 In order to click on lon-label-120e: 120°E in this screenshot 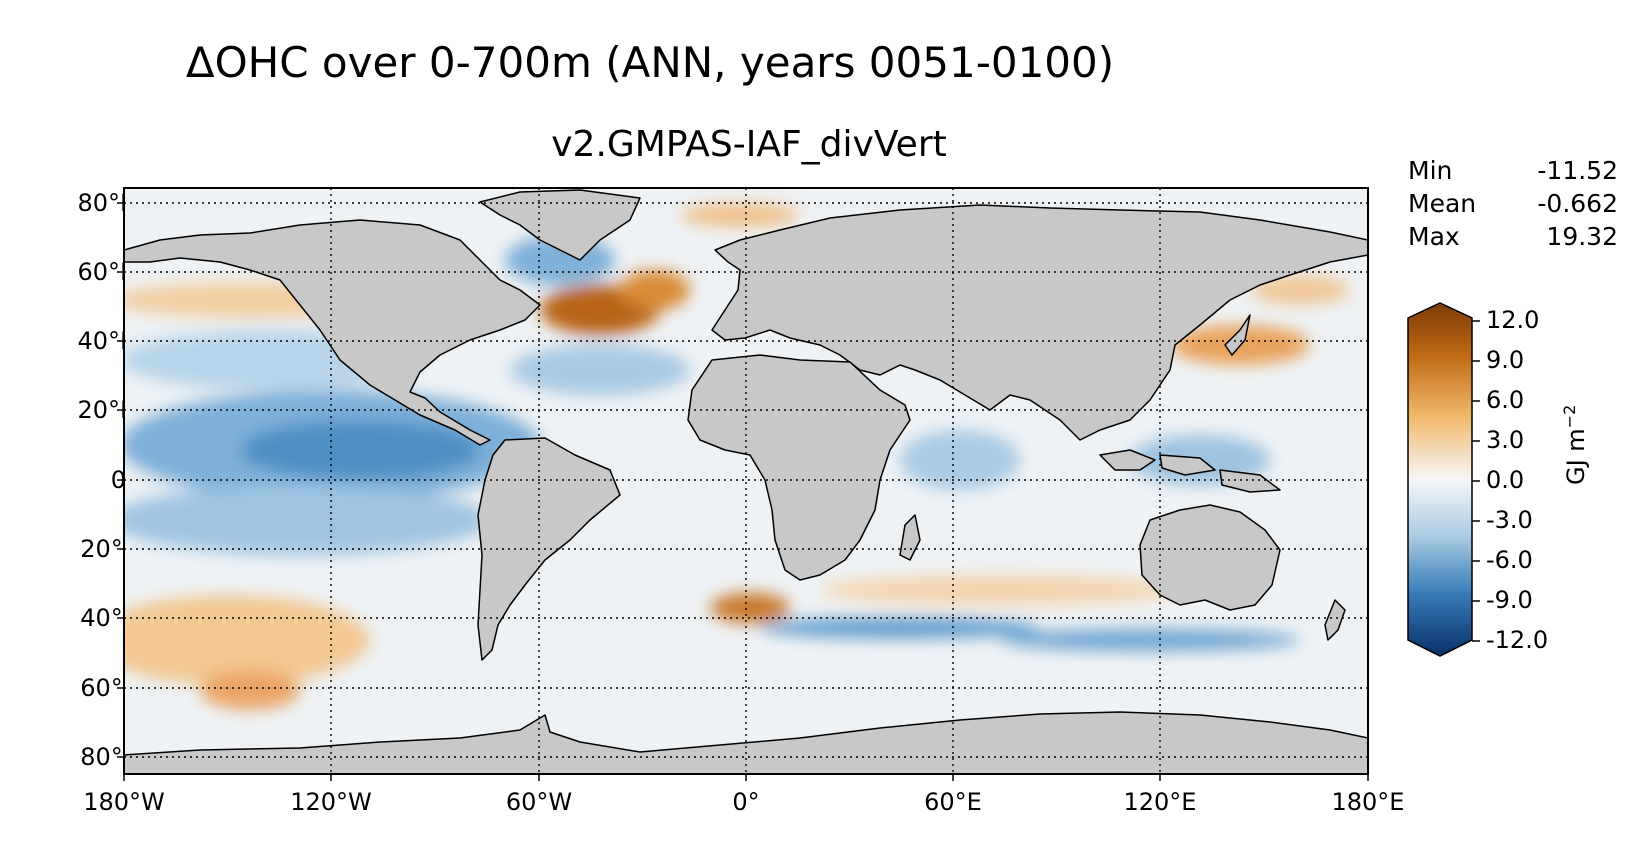, I will do `click(1160, 802)`.